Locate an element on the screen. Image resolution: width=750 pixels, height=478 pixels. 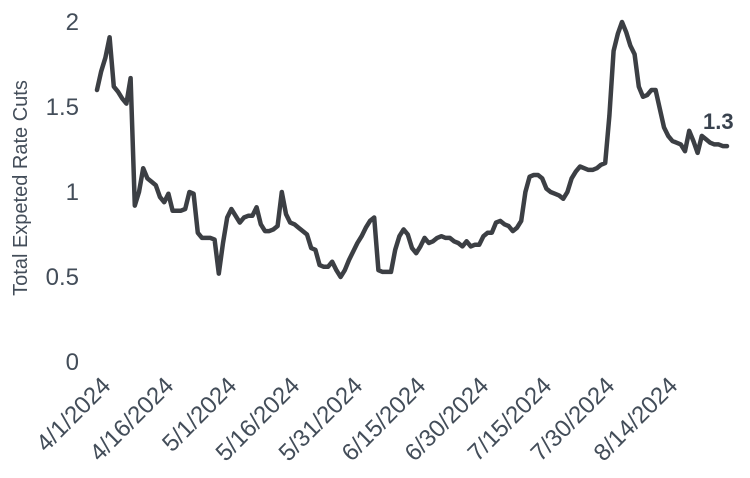
y-tick-label: 1.5 is located at coordinates (62, 107).